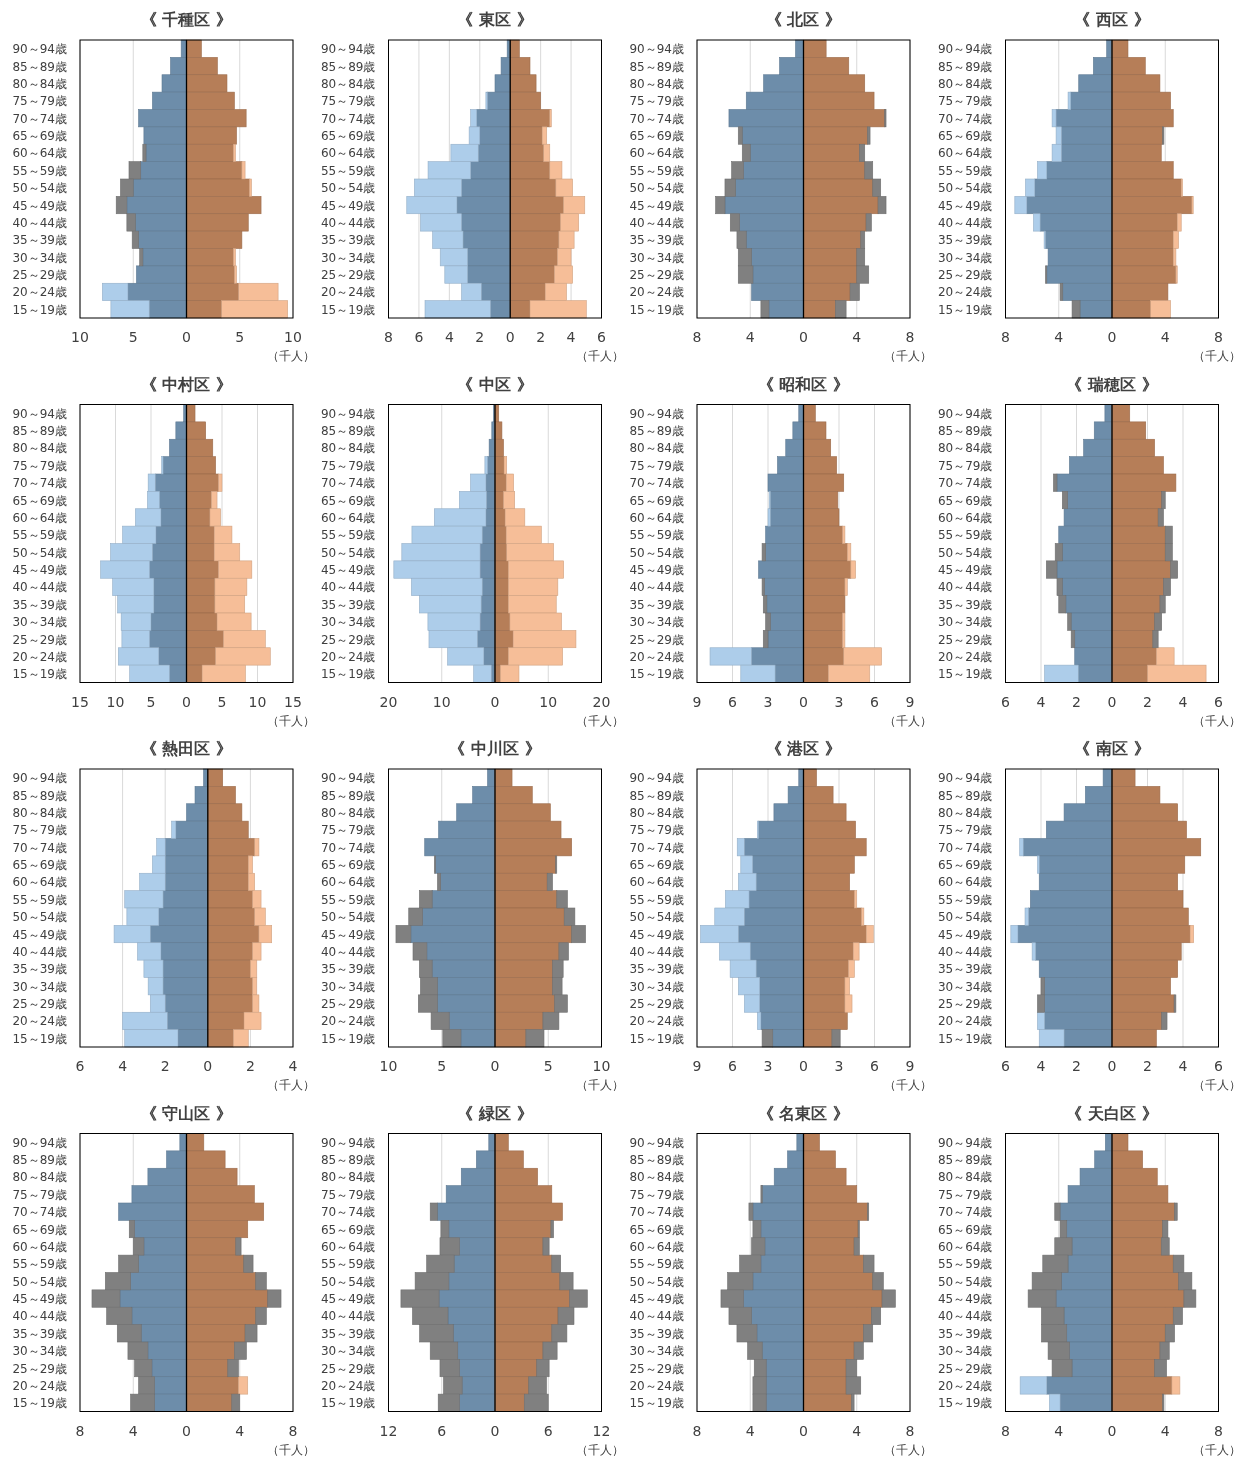  Describe the element at coordinates (495, 1113) in the screenshot. I see `chart-title: 《 緑区 》` at that location.